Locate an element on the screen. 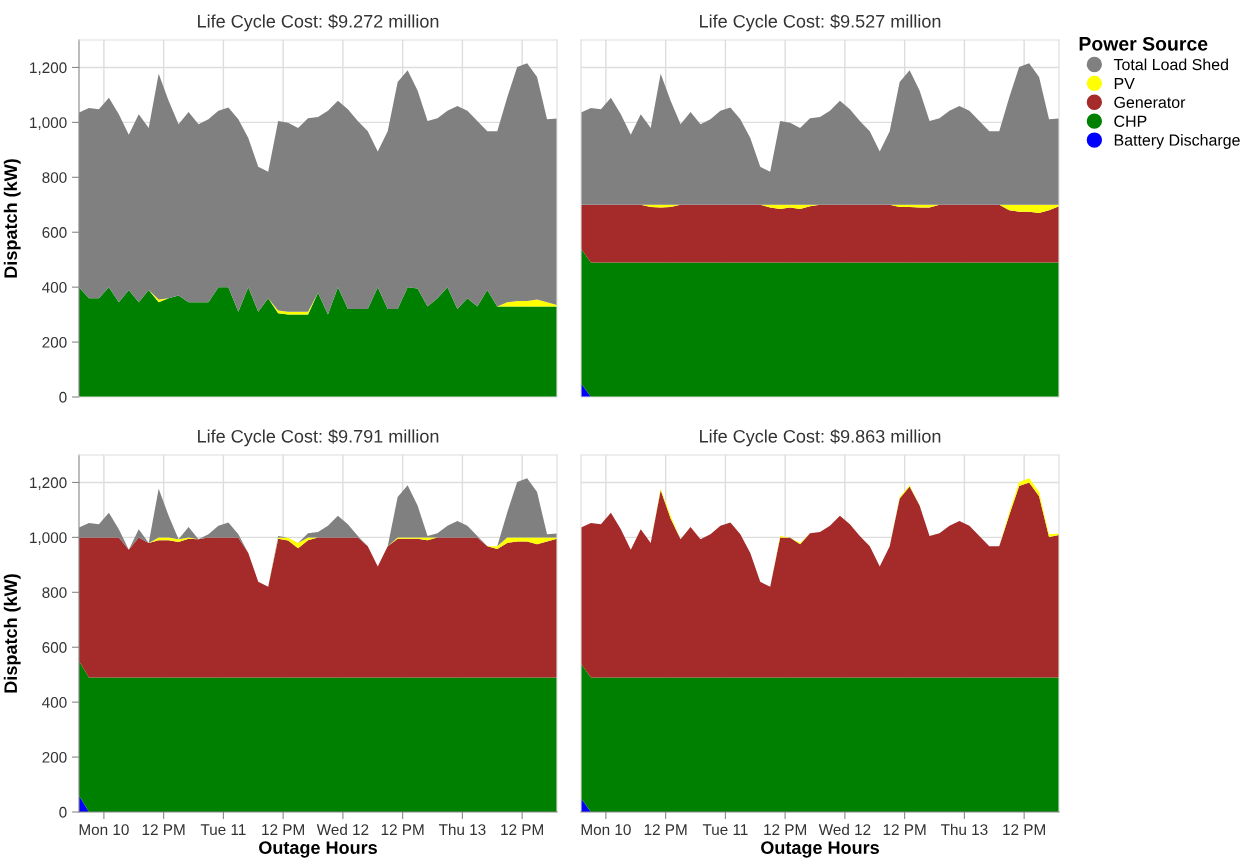 This screenshot has height=861, width=1255. legend-title: Power Source is located at coordinates (1143, 43).